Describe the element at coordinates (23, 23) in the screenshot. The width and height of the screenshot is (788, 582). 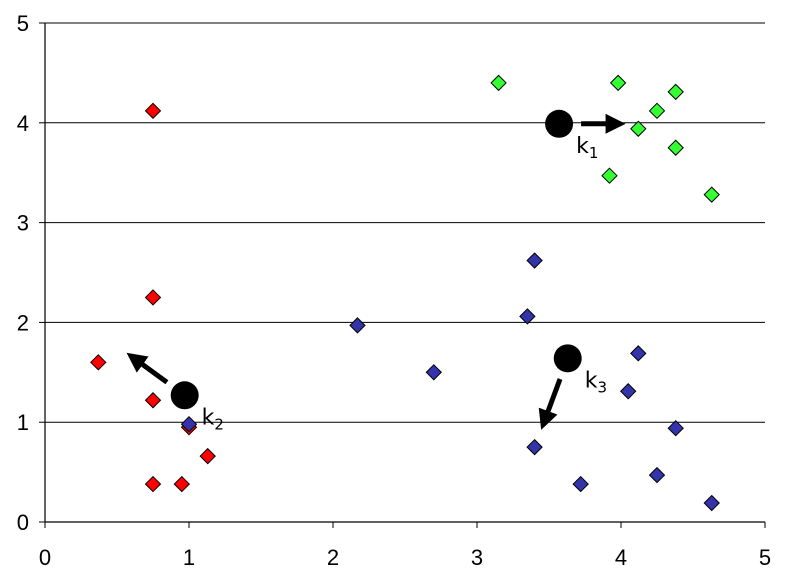
I see `y-tick-label: 5` at that location.